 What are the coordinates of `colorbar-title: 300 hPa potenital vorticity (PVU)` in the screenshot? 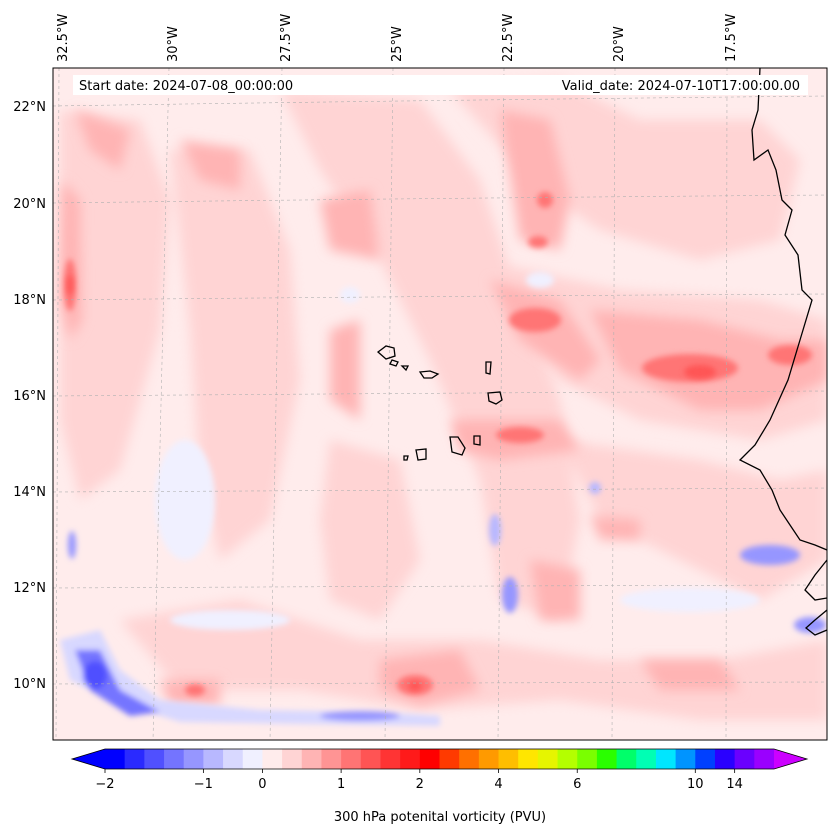 It's located at (440, 817).